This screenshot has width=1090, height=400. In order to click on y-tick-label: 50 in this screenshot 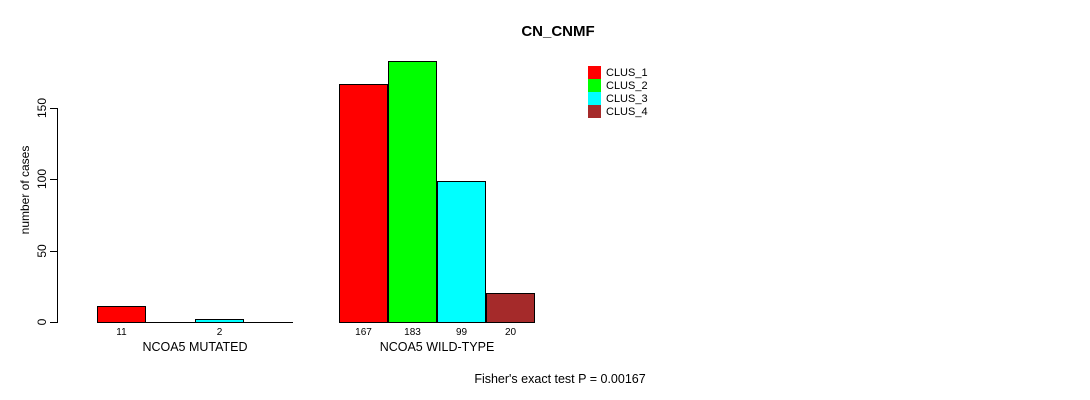, I will do `click(42, 251)`.